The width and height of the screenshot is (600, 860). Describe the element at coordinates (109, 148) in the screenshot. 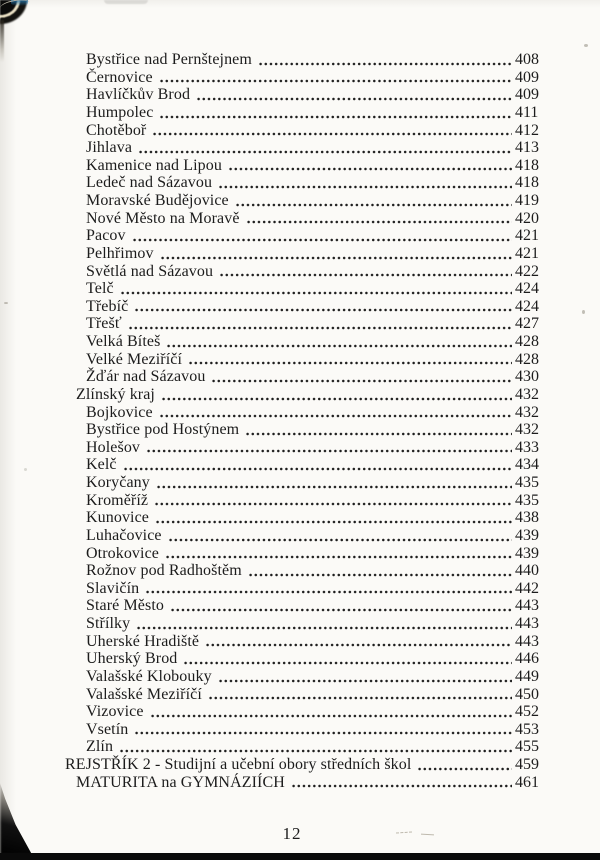

I see `toc-entry-label: Jihlava` at that location.